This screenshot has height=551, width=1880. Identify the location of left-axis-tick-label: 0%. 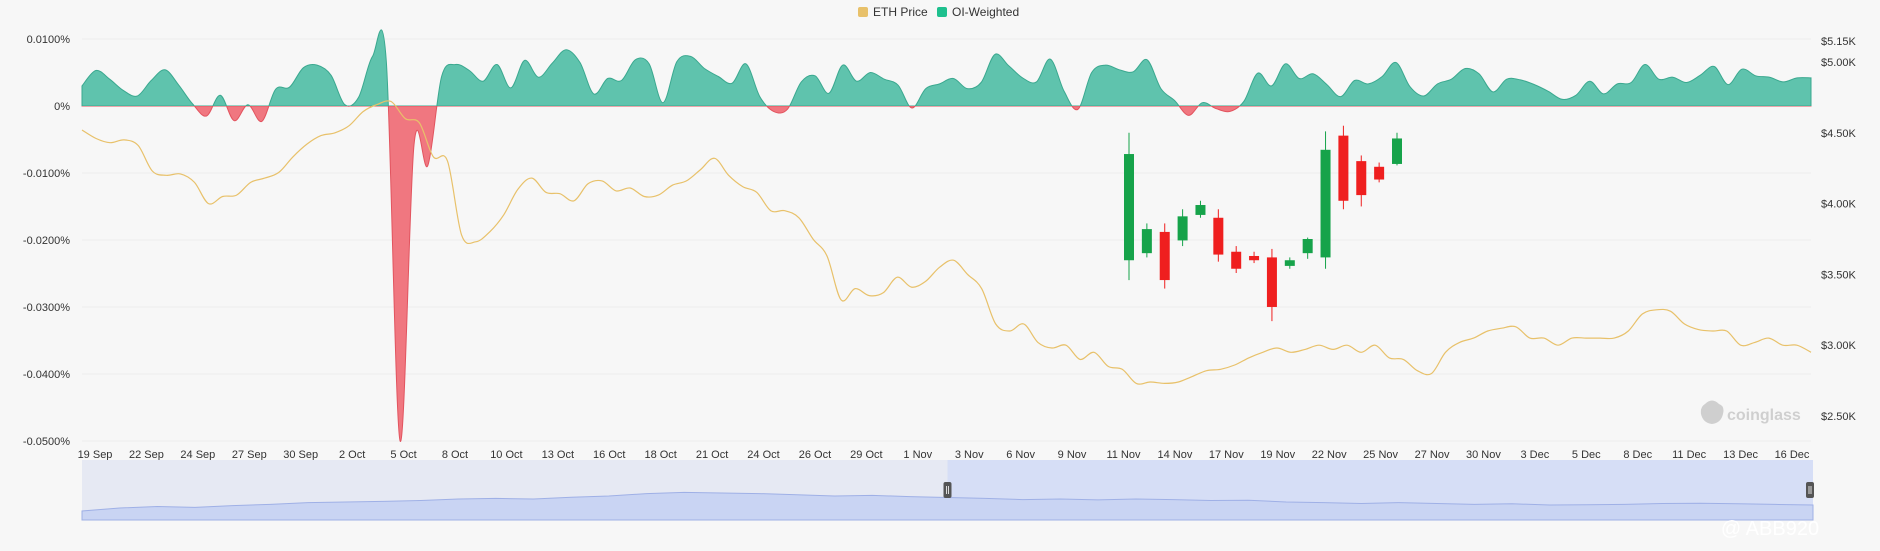
(62, 107).